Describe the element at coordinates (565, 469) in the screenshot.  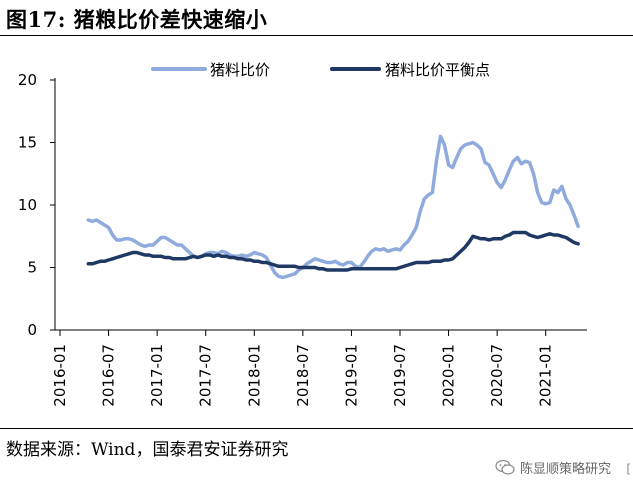
I see `watermark-text: 陈显顺策略研究` at that location.